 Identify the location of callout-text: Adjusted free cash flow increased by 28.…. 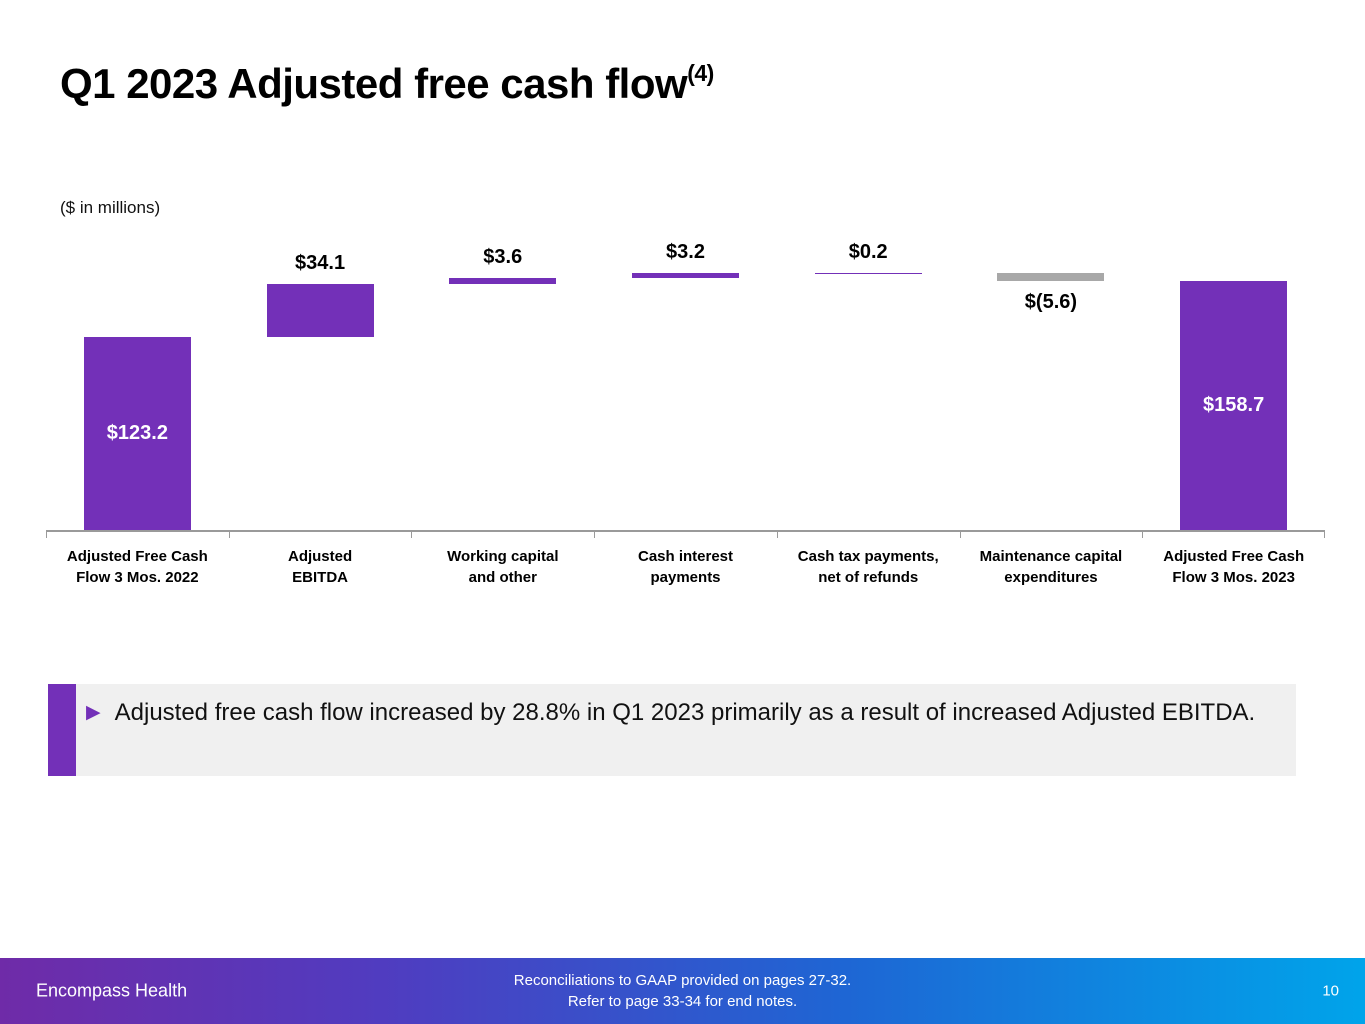
(685, 712).